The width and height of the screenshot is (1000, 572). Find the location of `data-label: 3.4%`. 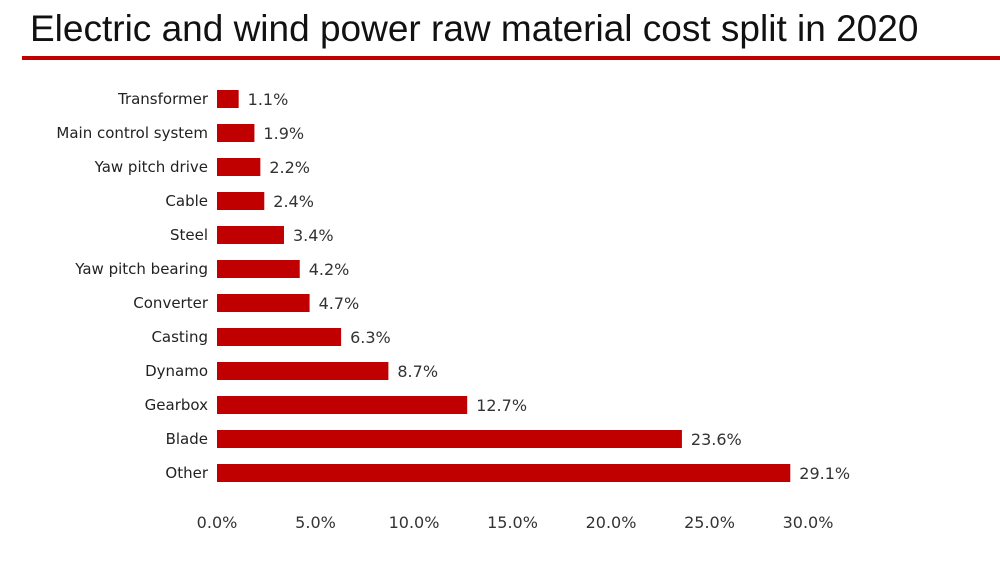

data-label: 3.4% is located at coordinates (313, 235).